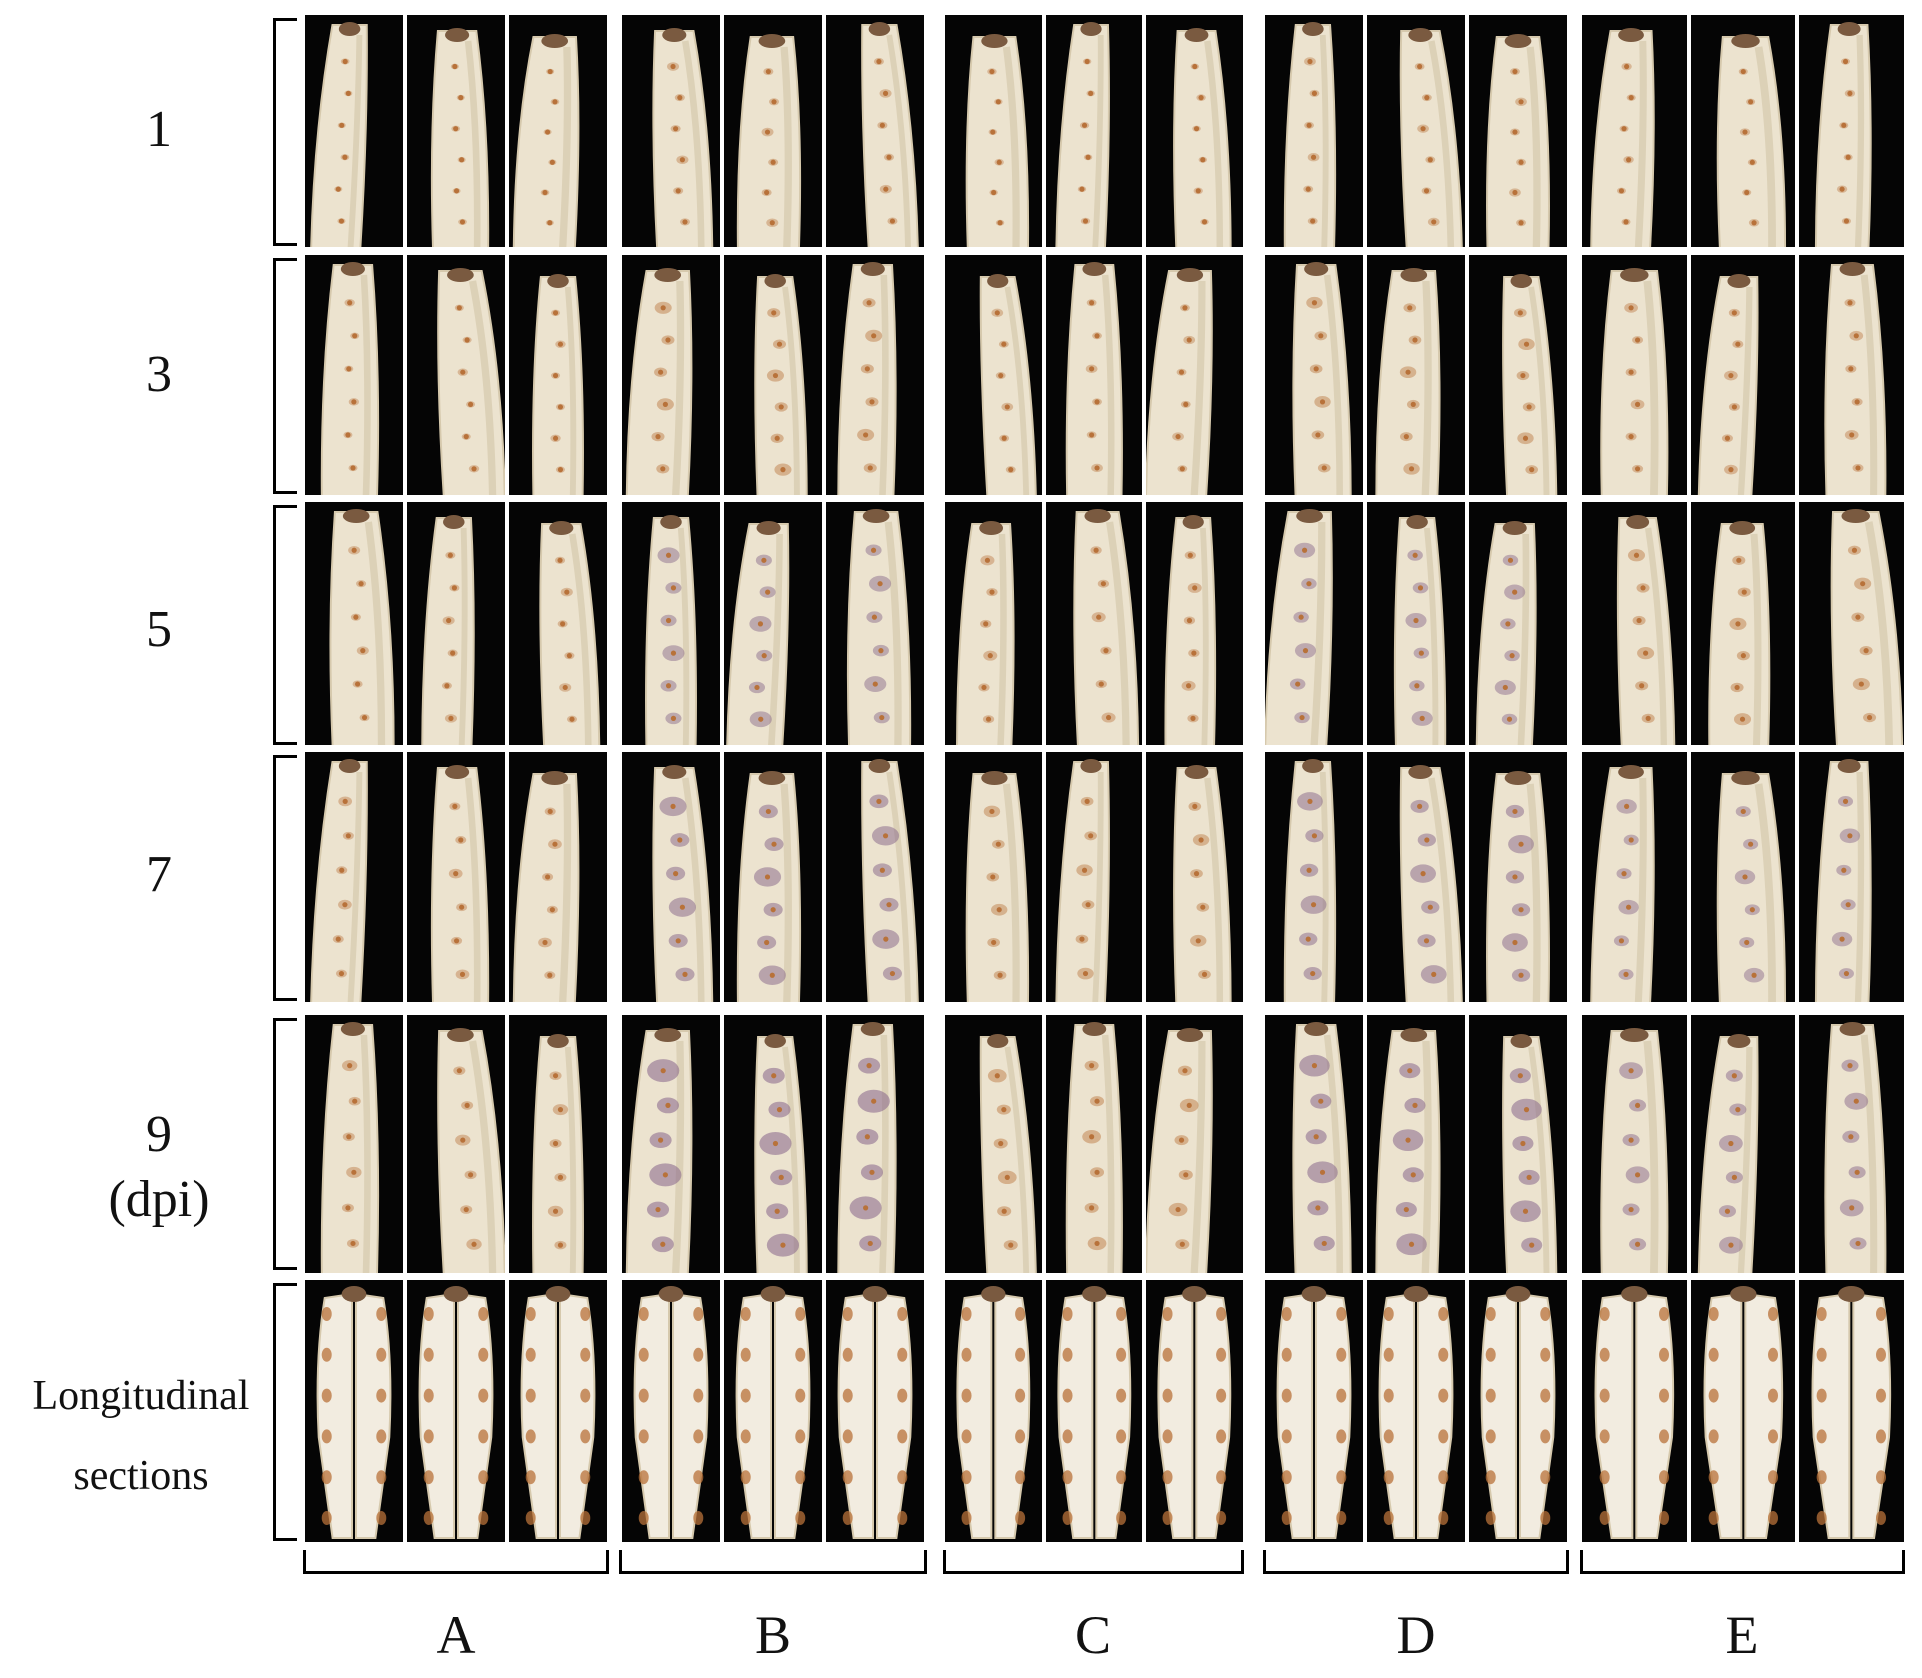 This screenshot has width=1922, height=1678. What do you see at coordinates (159, 1134) in the screenshot?
I see `row-label-9dpi: 9` at bounding box center [159, 1134].